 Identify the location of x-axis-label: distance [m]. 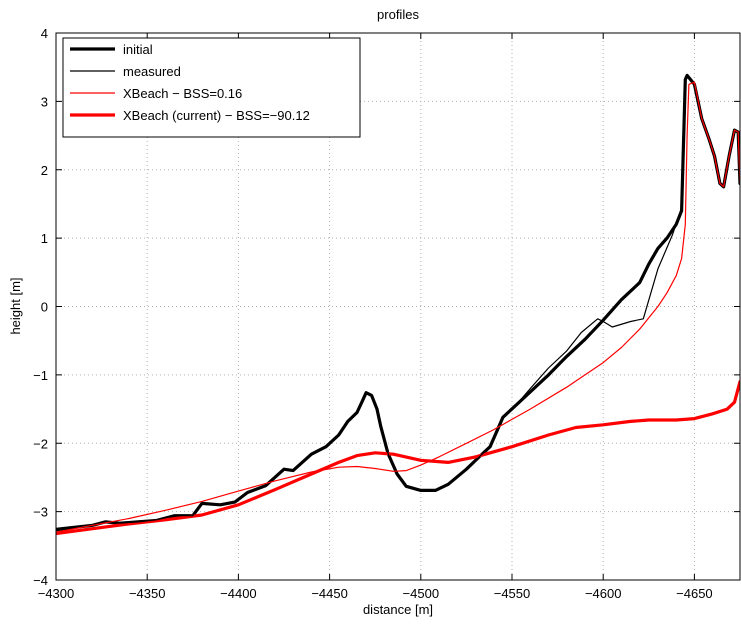
(398, 609).